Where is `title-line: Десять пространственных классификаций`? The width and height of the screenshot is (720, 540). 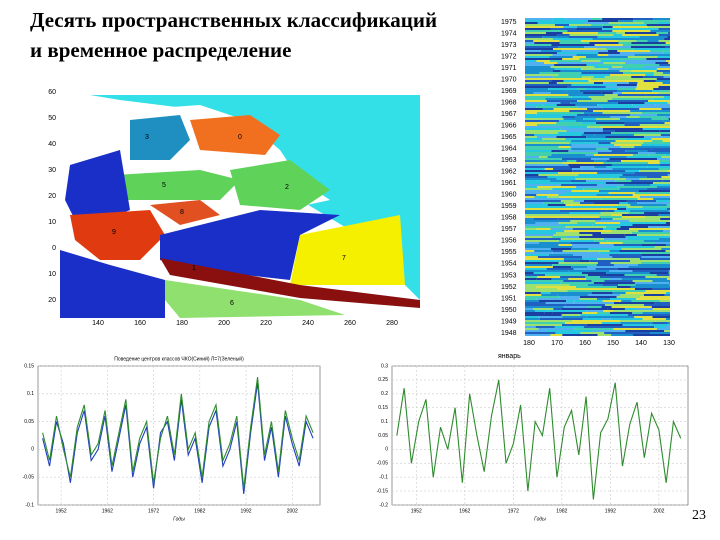 title-line: Десять пространственных классификаций is located at coordinates (233, 20).